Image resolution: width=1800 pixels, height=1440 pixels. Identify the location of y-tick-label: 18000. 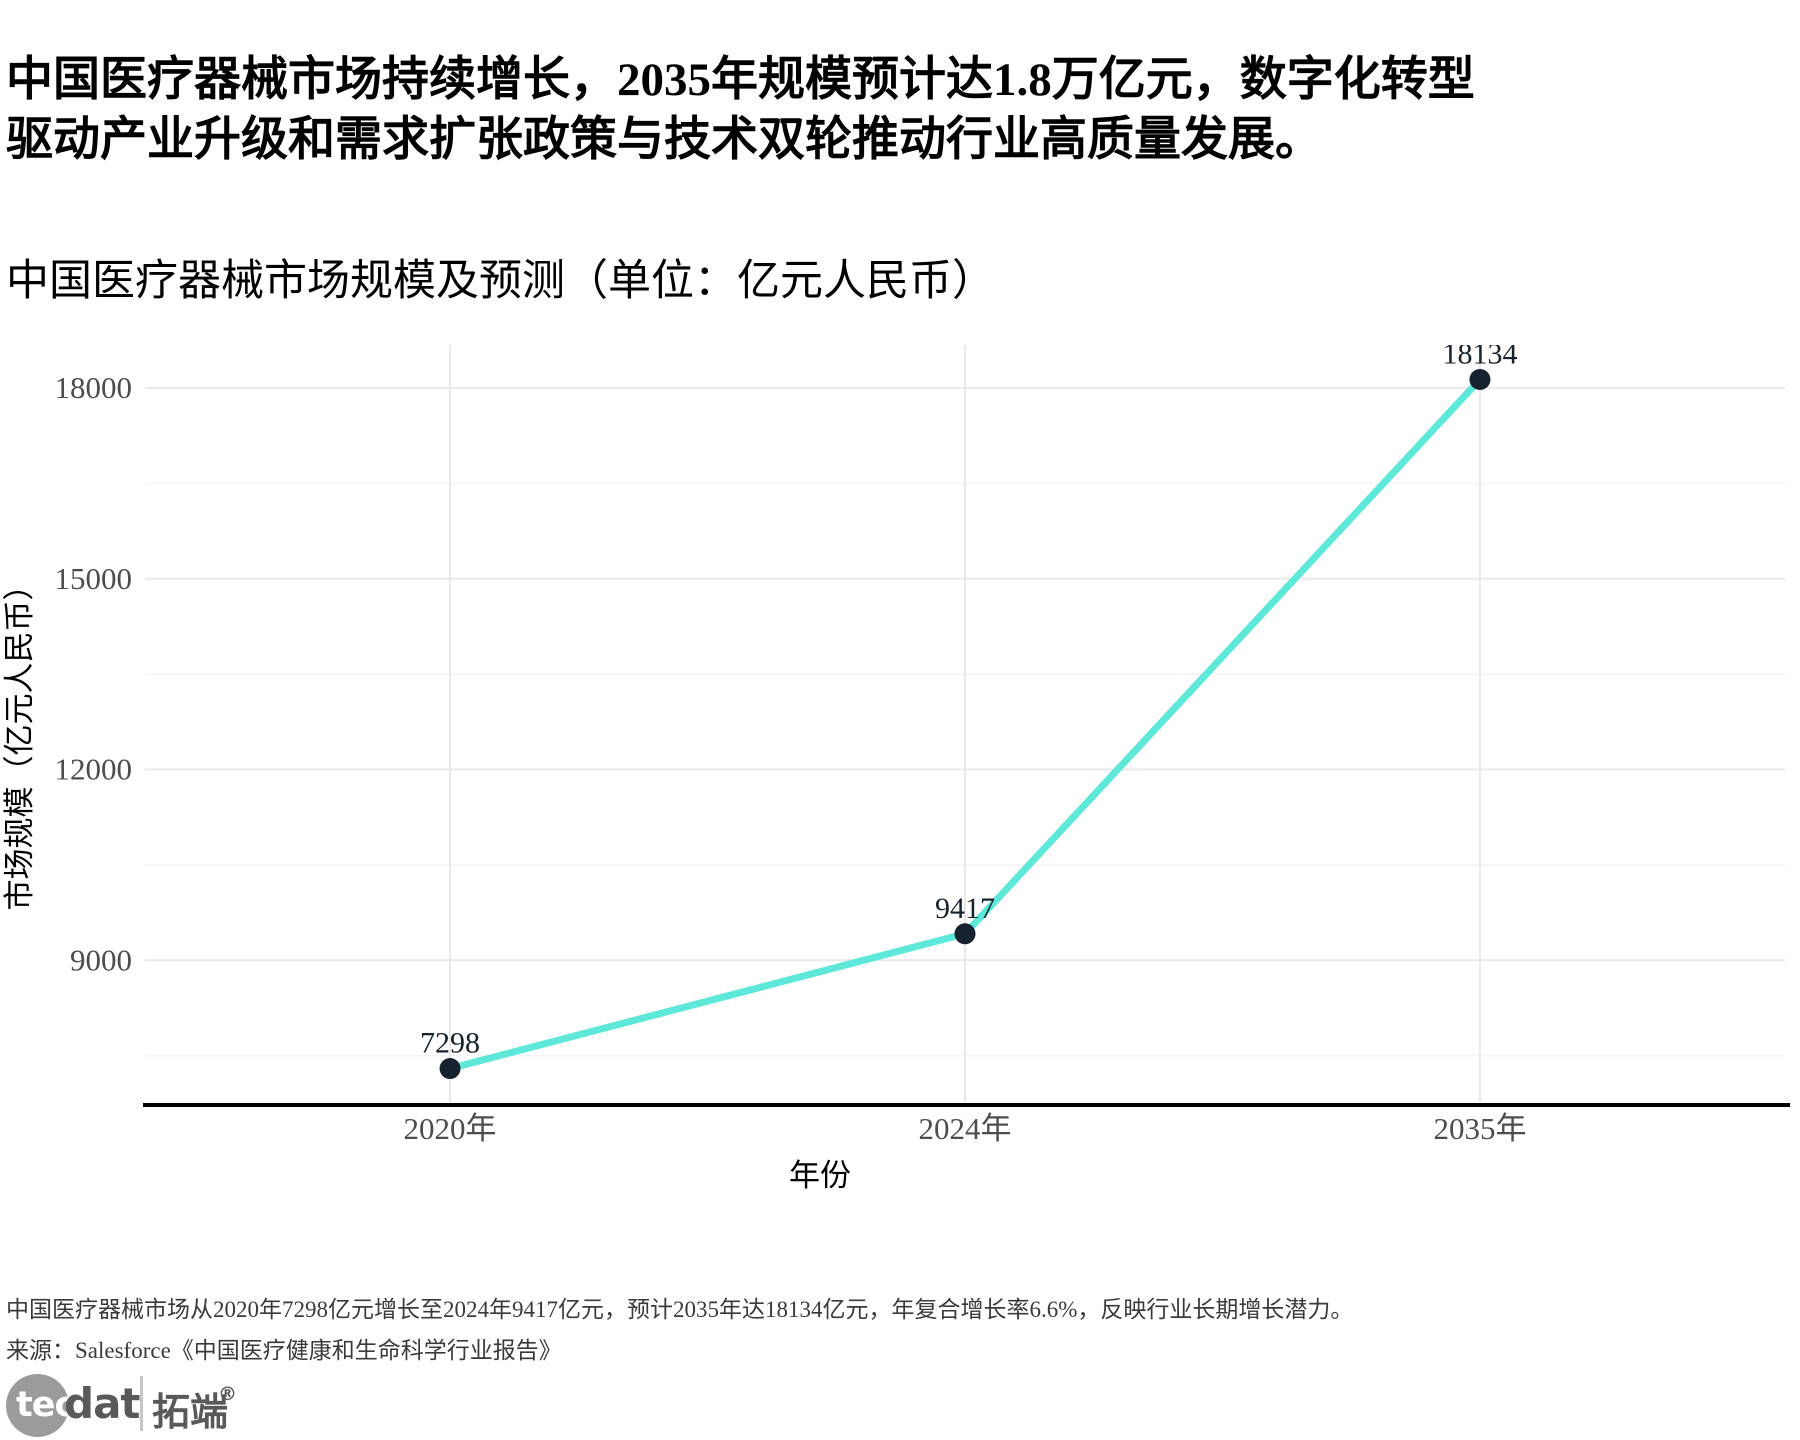
(94, 387).